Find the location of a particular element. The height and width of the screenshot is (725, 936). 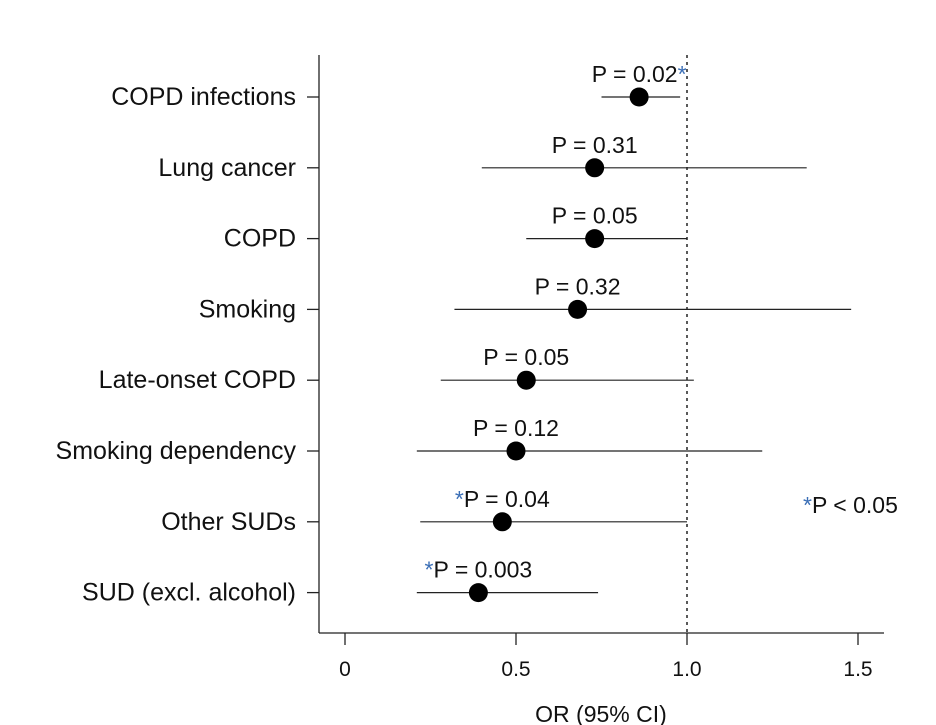

p-value-label: *P = 0.04 is located at coordinates (502, 499).